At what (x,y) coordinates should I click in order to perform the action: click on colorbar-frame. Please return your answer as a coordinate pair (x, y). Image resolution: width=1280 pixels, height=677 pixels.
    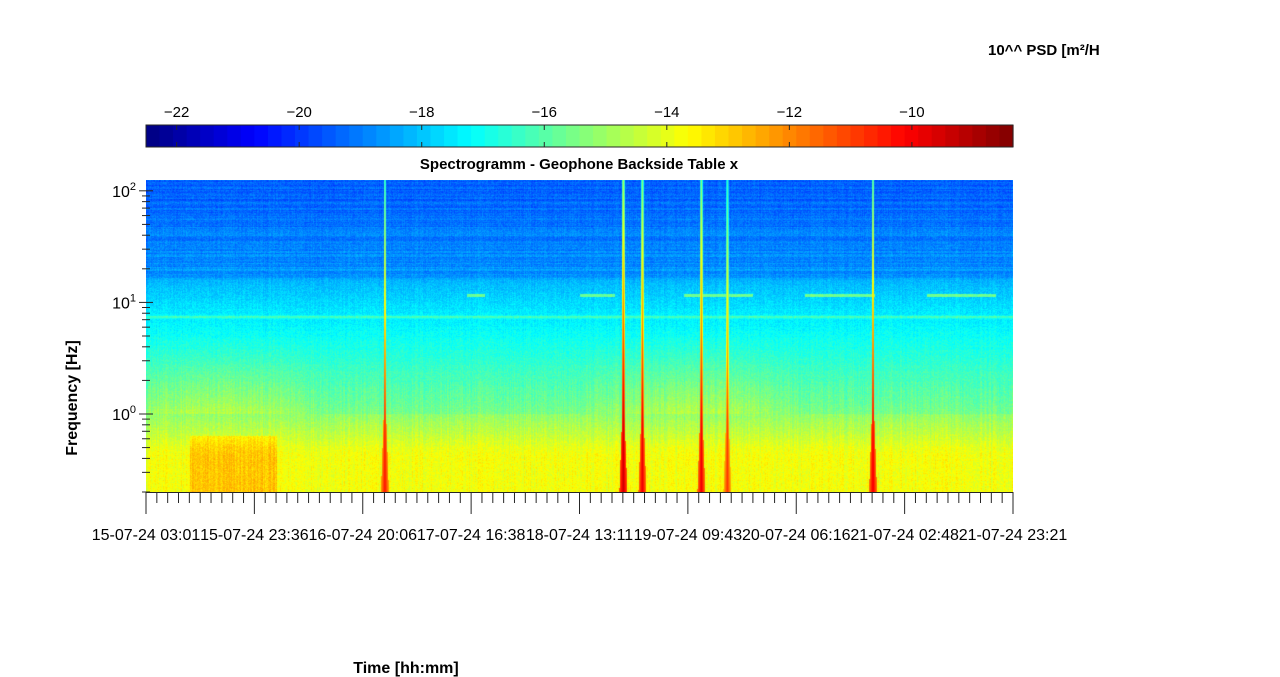
    Looking at the image, I should click on (579, 136).